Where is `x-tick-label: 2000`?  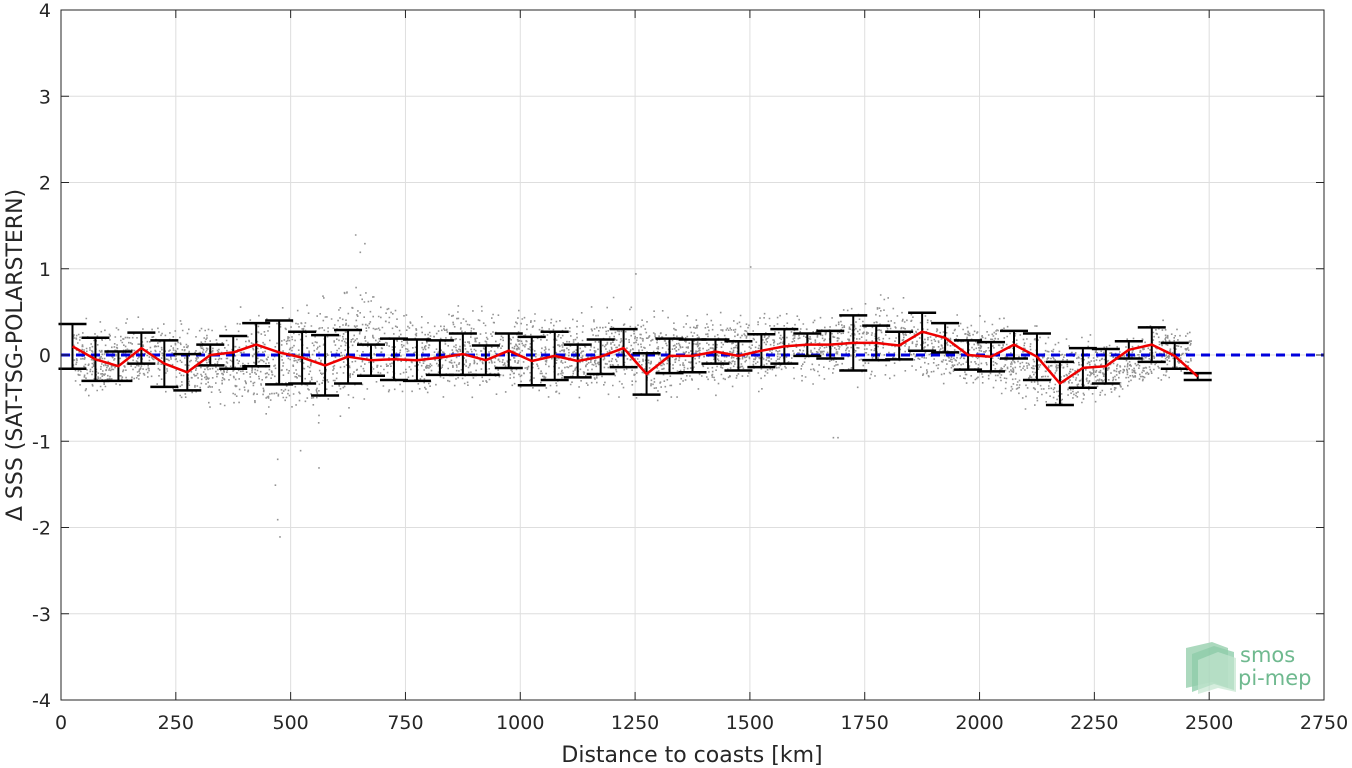 x-tick-label: 2000 is located at coordinates (979, 723).